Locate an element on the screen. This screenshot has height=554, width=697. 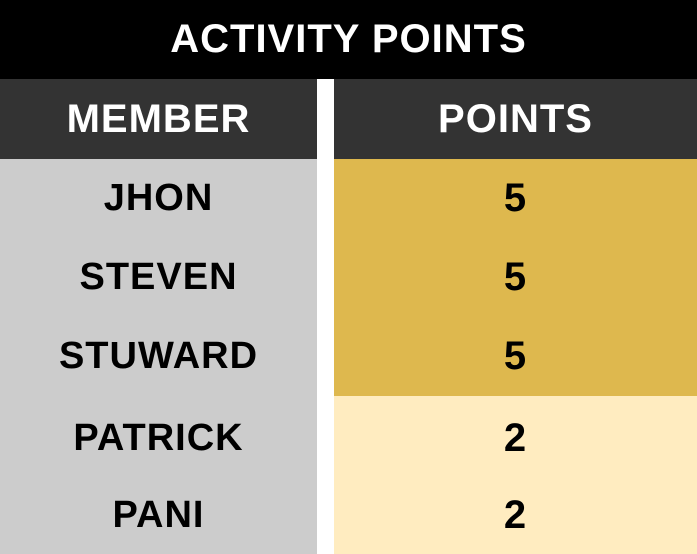
member-cell: PATRICK is located at coordinates (158, 435).